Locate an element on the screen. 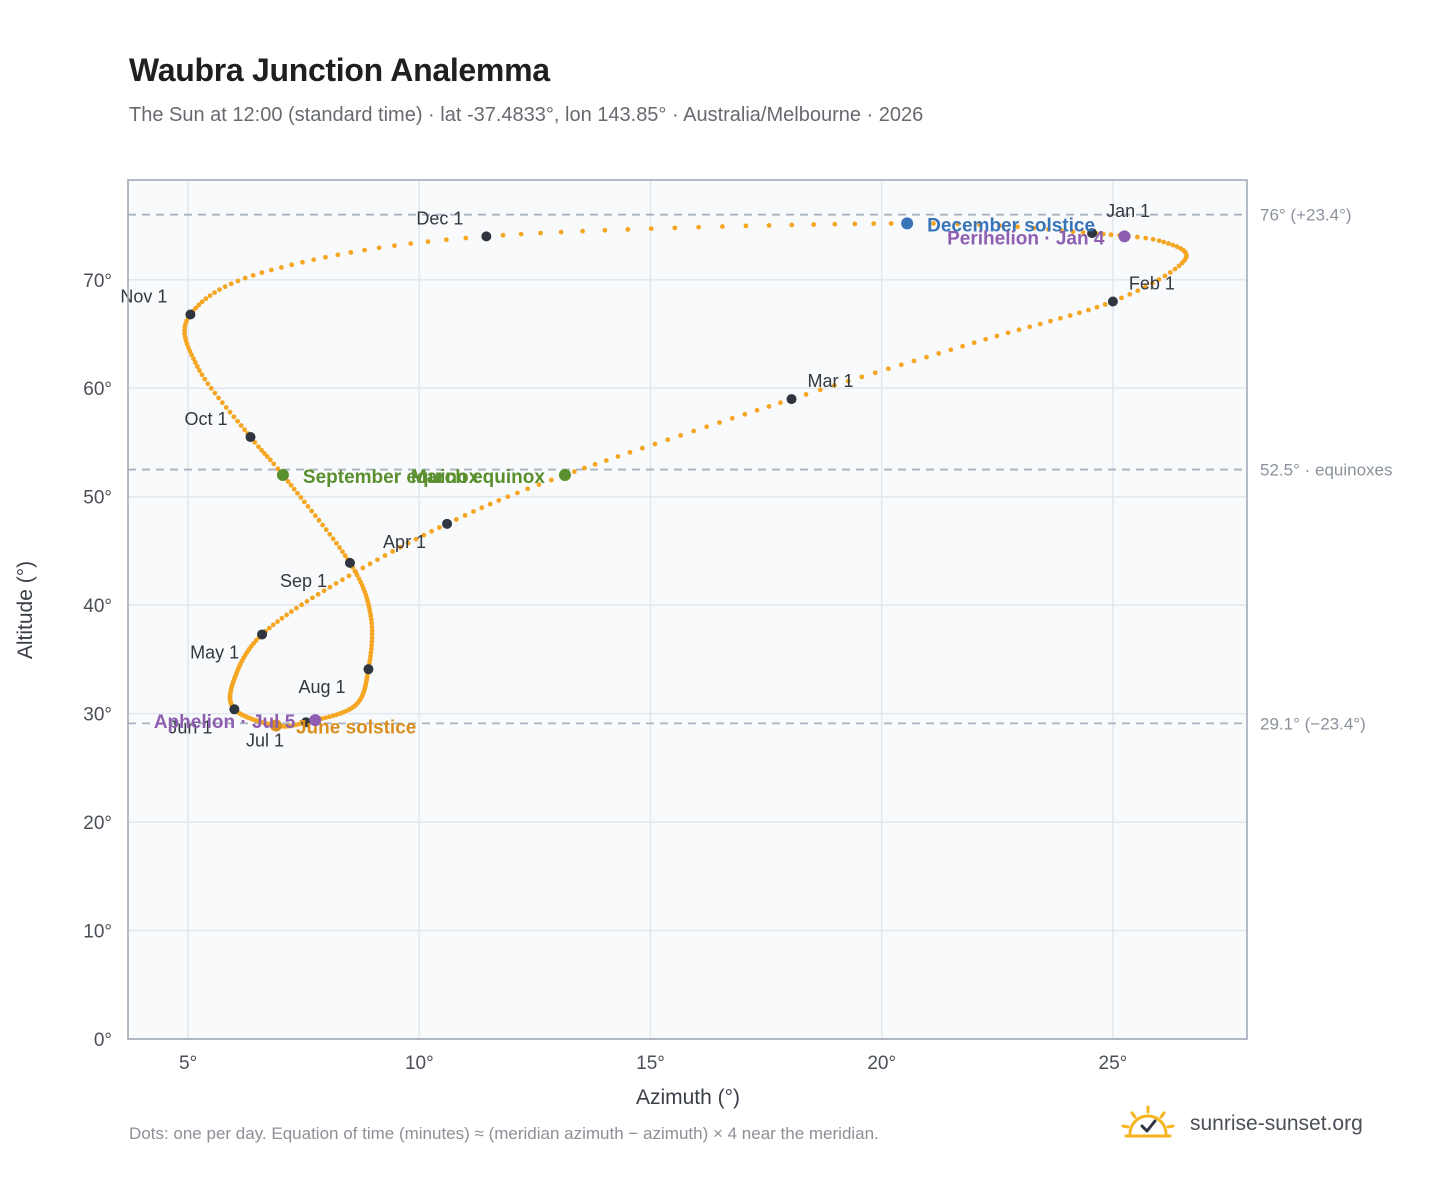 This screenshot has height=1188, width=1448. month-marker-label: Nov 1 is located at coordinates (143, 296).